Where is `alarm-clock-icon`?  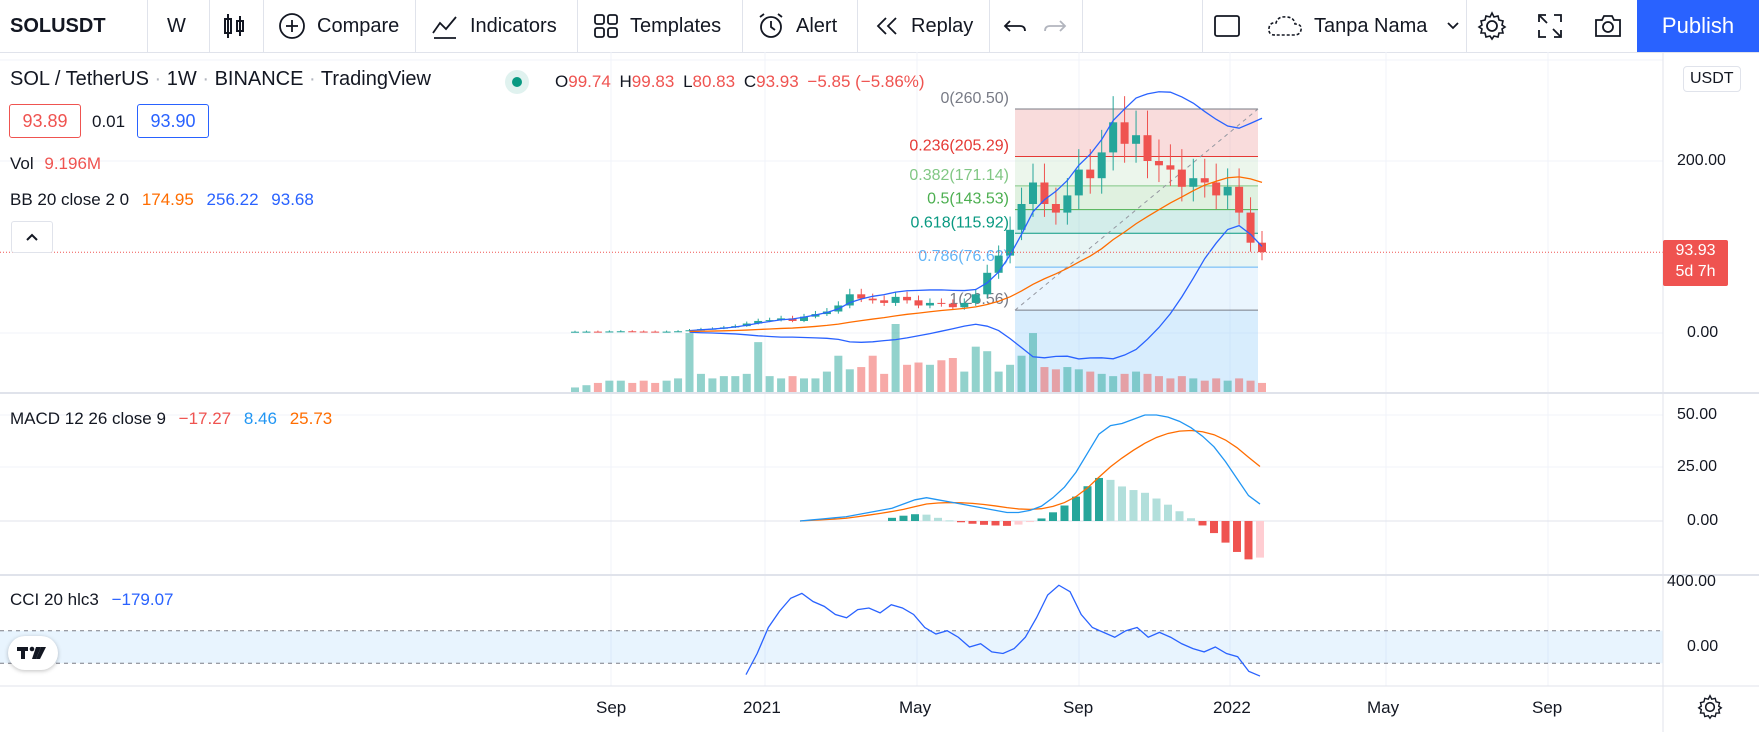
alarm-clock-icon is located at coordinates (771, 25).